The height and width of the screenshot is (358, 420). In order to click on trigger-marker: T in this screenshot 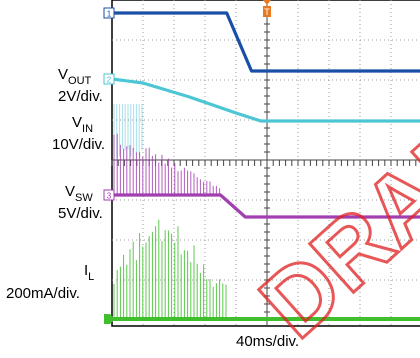, I will do `click(267, 8)`.